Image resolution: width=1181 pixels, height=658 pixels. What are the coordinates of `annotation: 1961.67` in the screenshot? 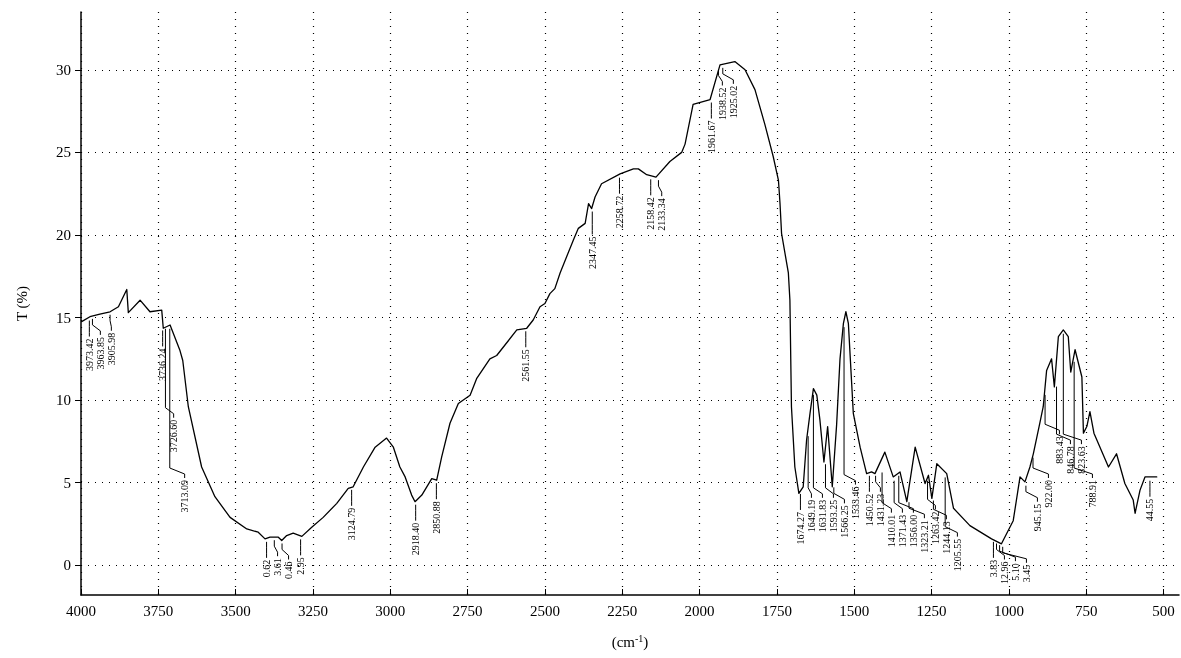 It's located at (711, 137).